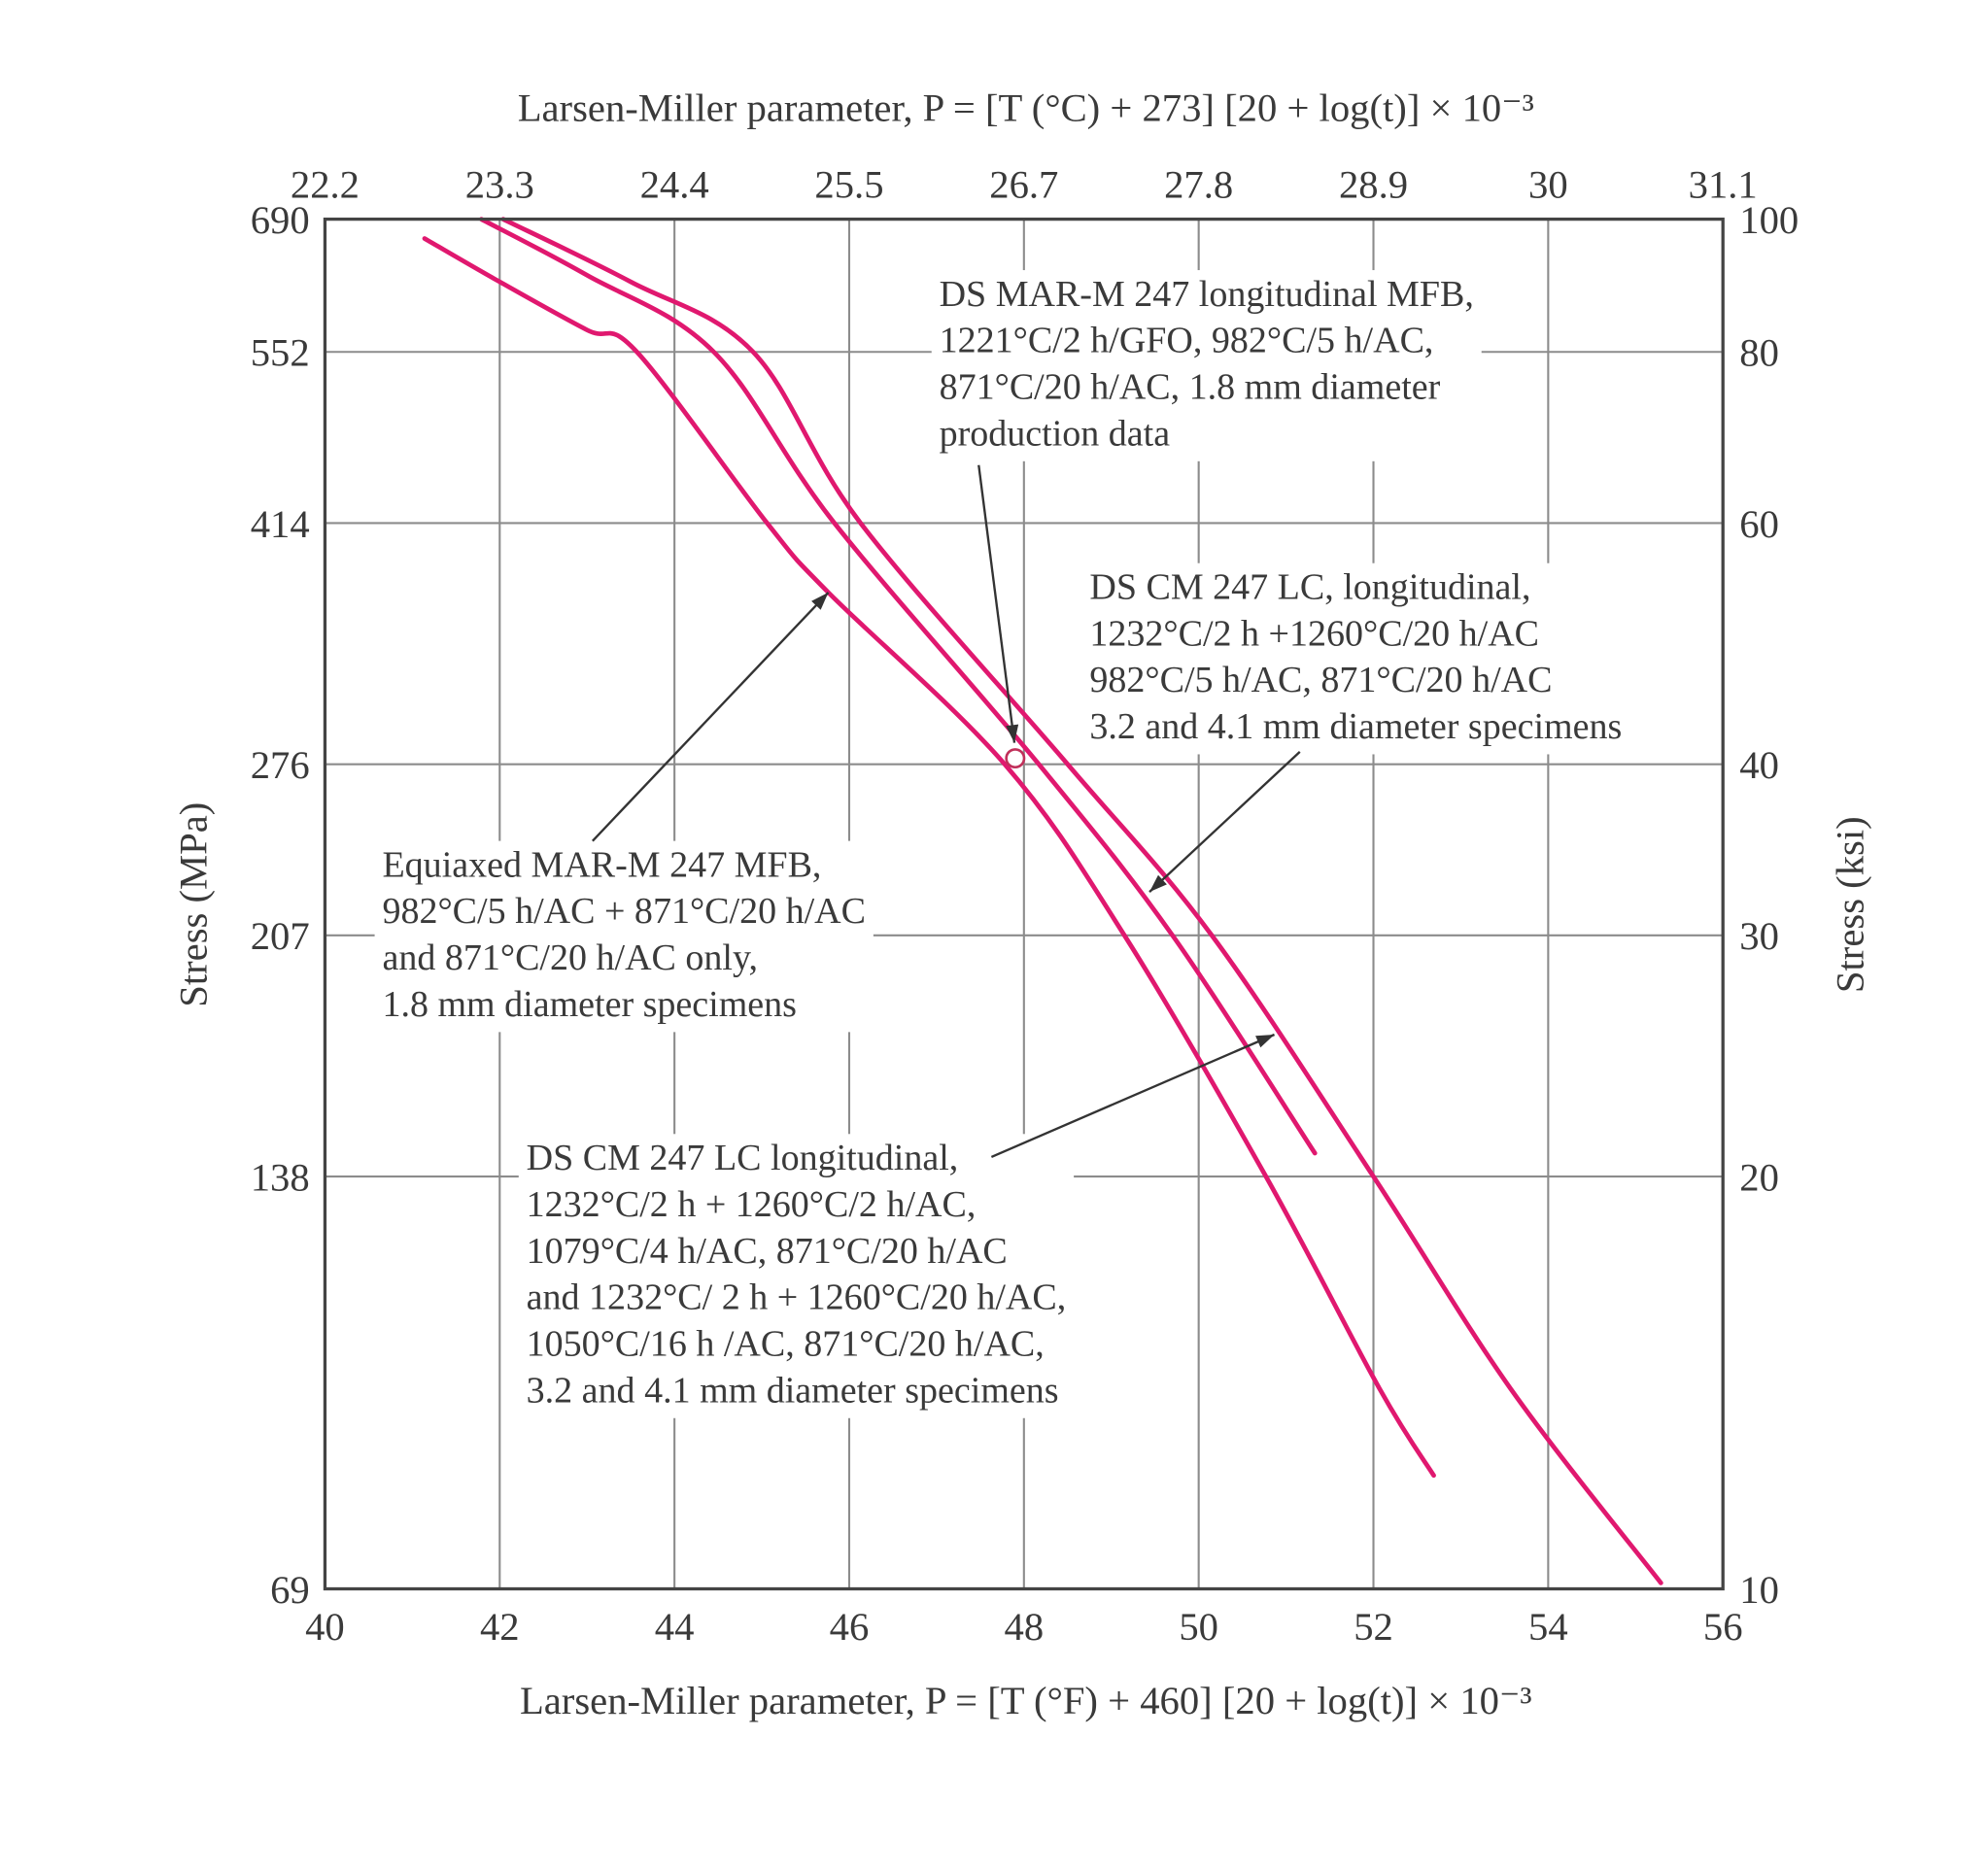 The image size is (1988, 1873). I want to click on x-tick-label: 54, so click(1548, 1627).